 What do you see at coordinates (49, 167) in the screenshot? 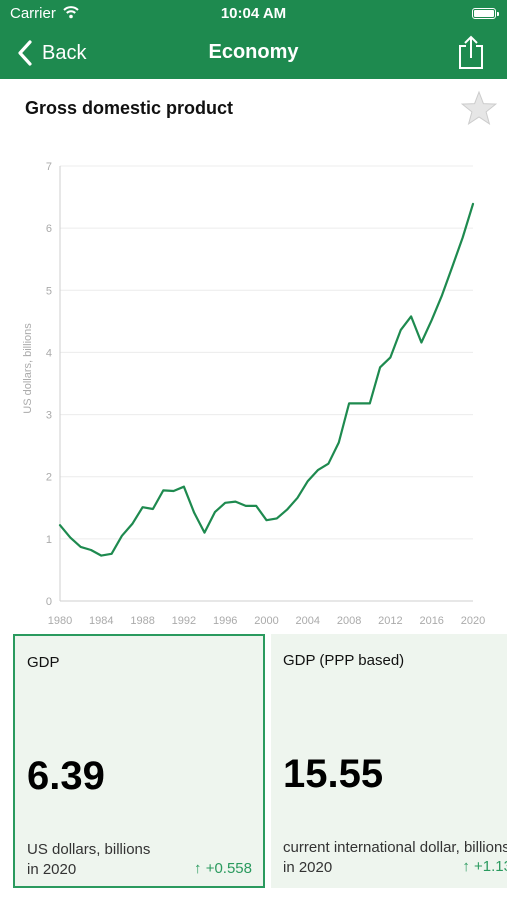
I see `y-tick-label: 7` at bounding box center [49, 167].